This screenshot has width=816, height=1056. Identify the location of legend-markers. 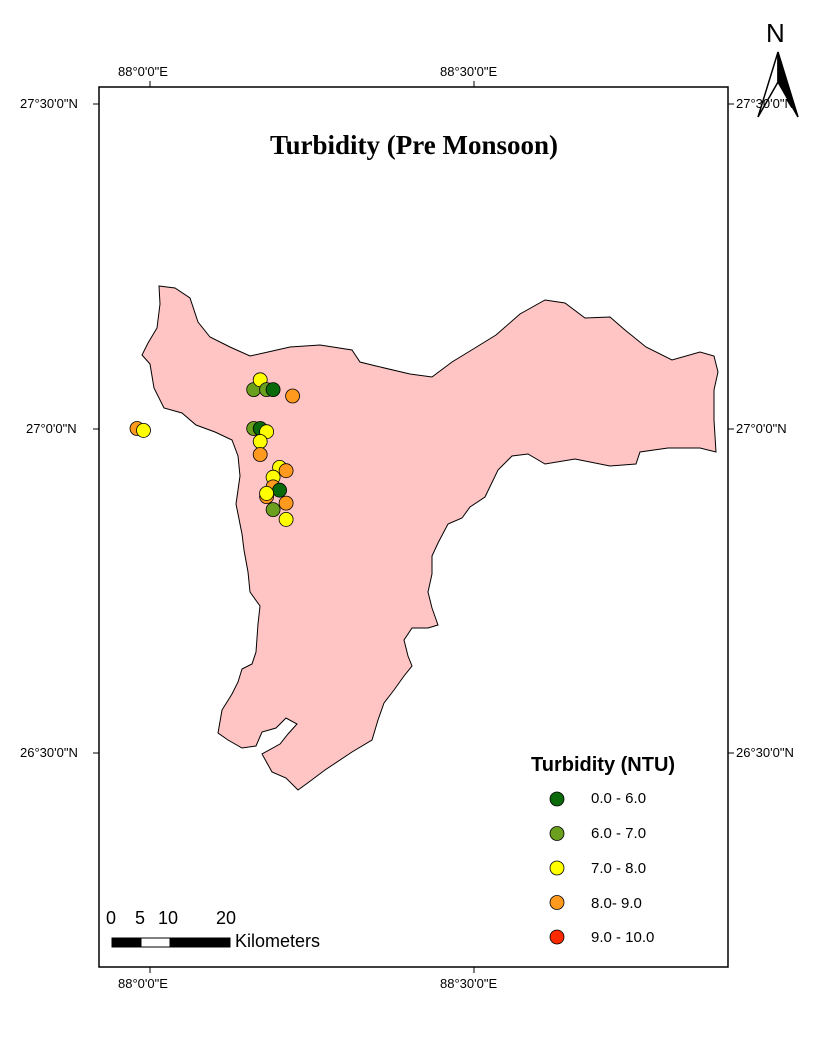
(557, 868).